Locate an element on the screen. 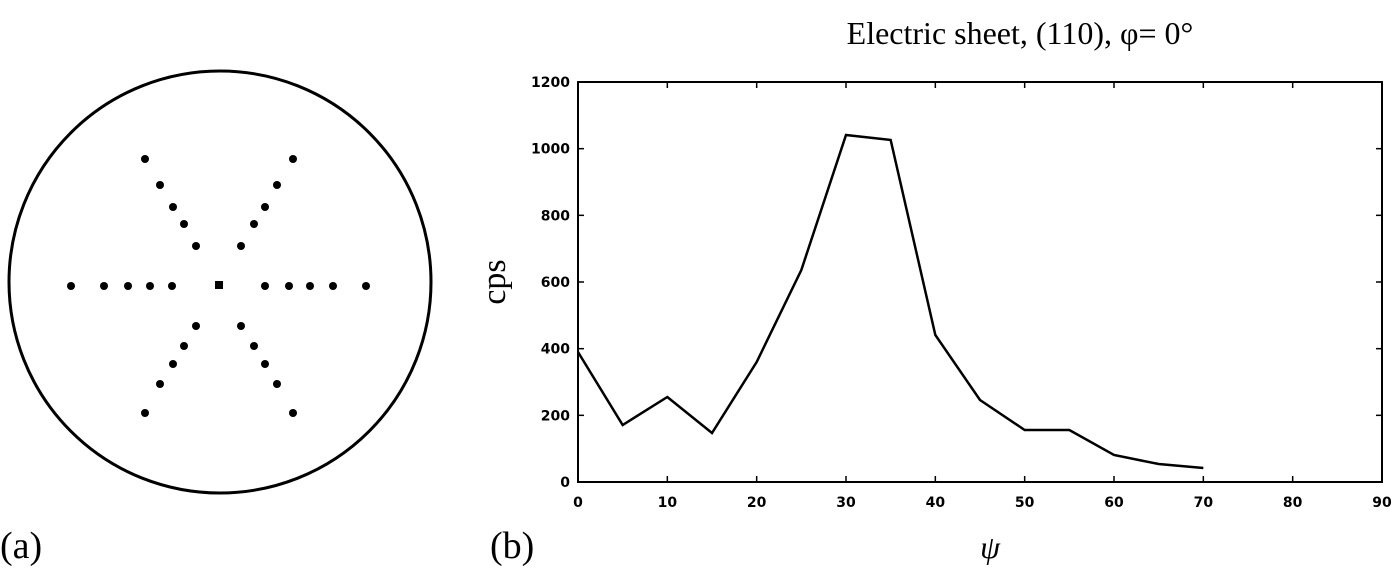  y-tick-label: 600 is located at coordinates (555, 283).